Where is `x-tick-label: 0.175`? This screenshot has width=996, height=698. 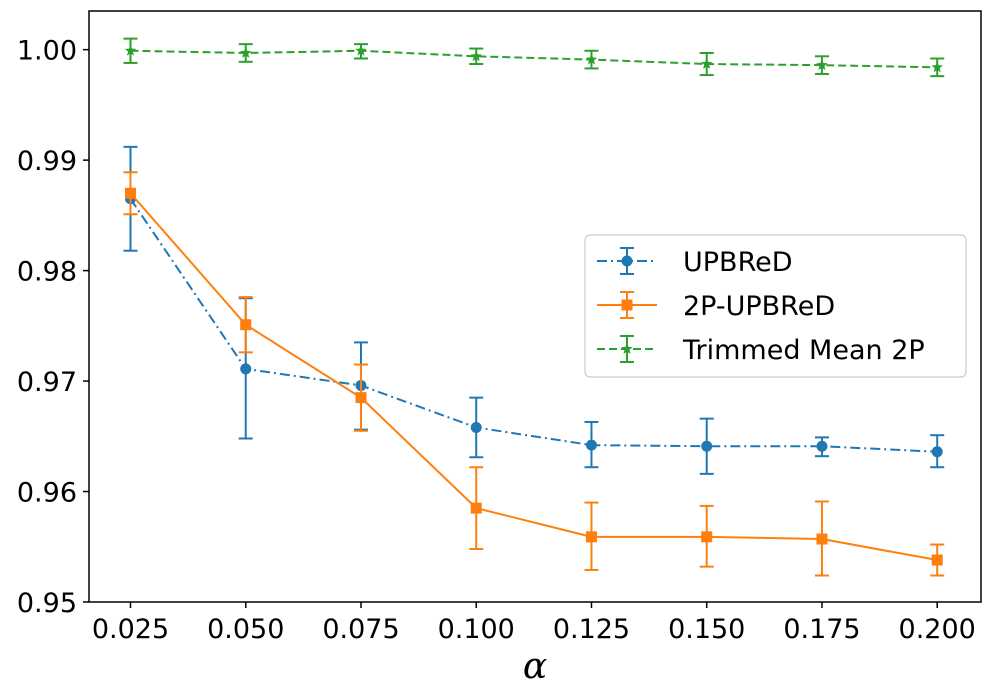 x-tick-label: 0.175 is located at coordinates (821, 629).